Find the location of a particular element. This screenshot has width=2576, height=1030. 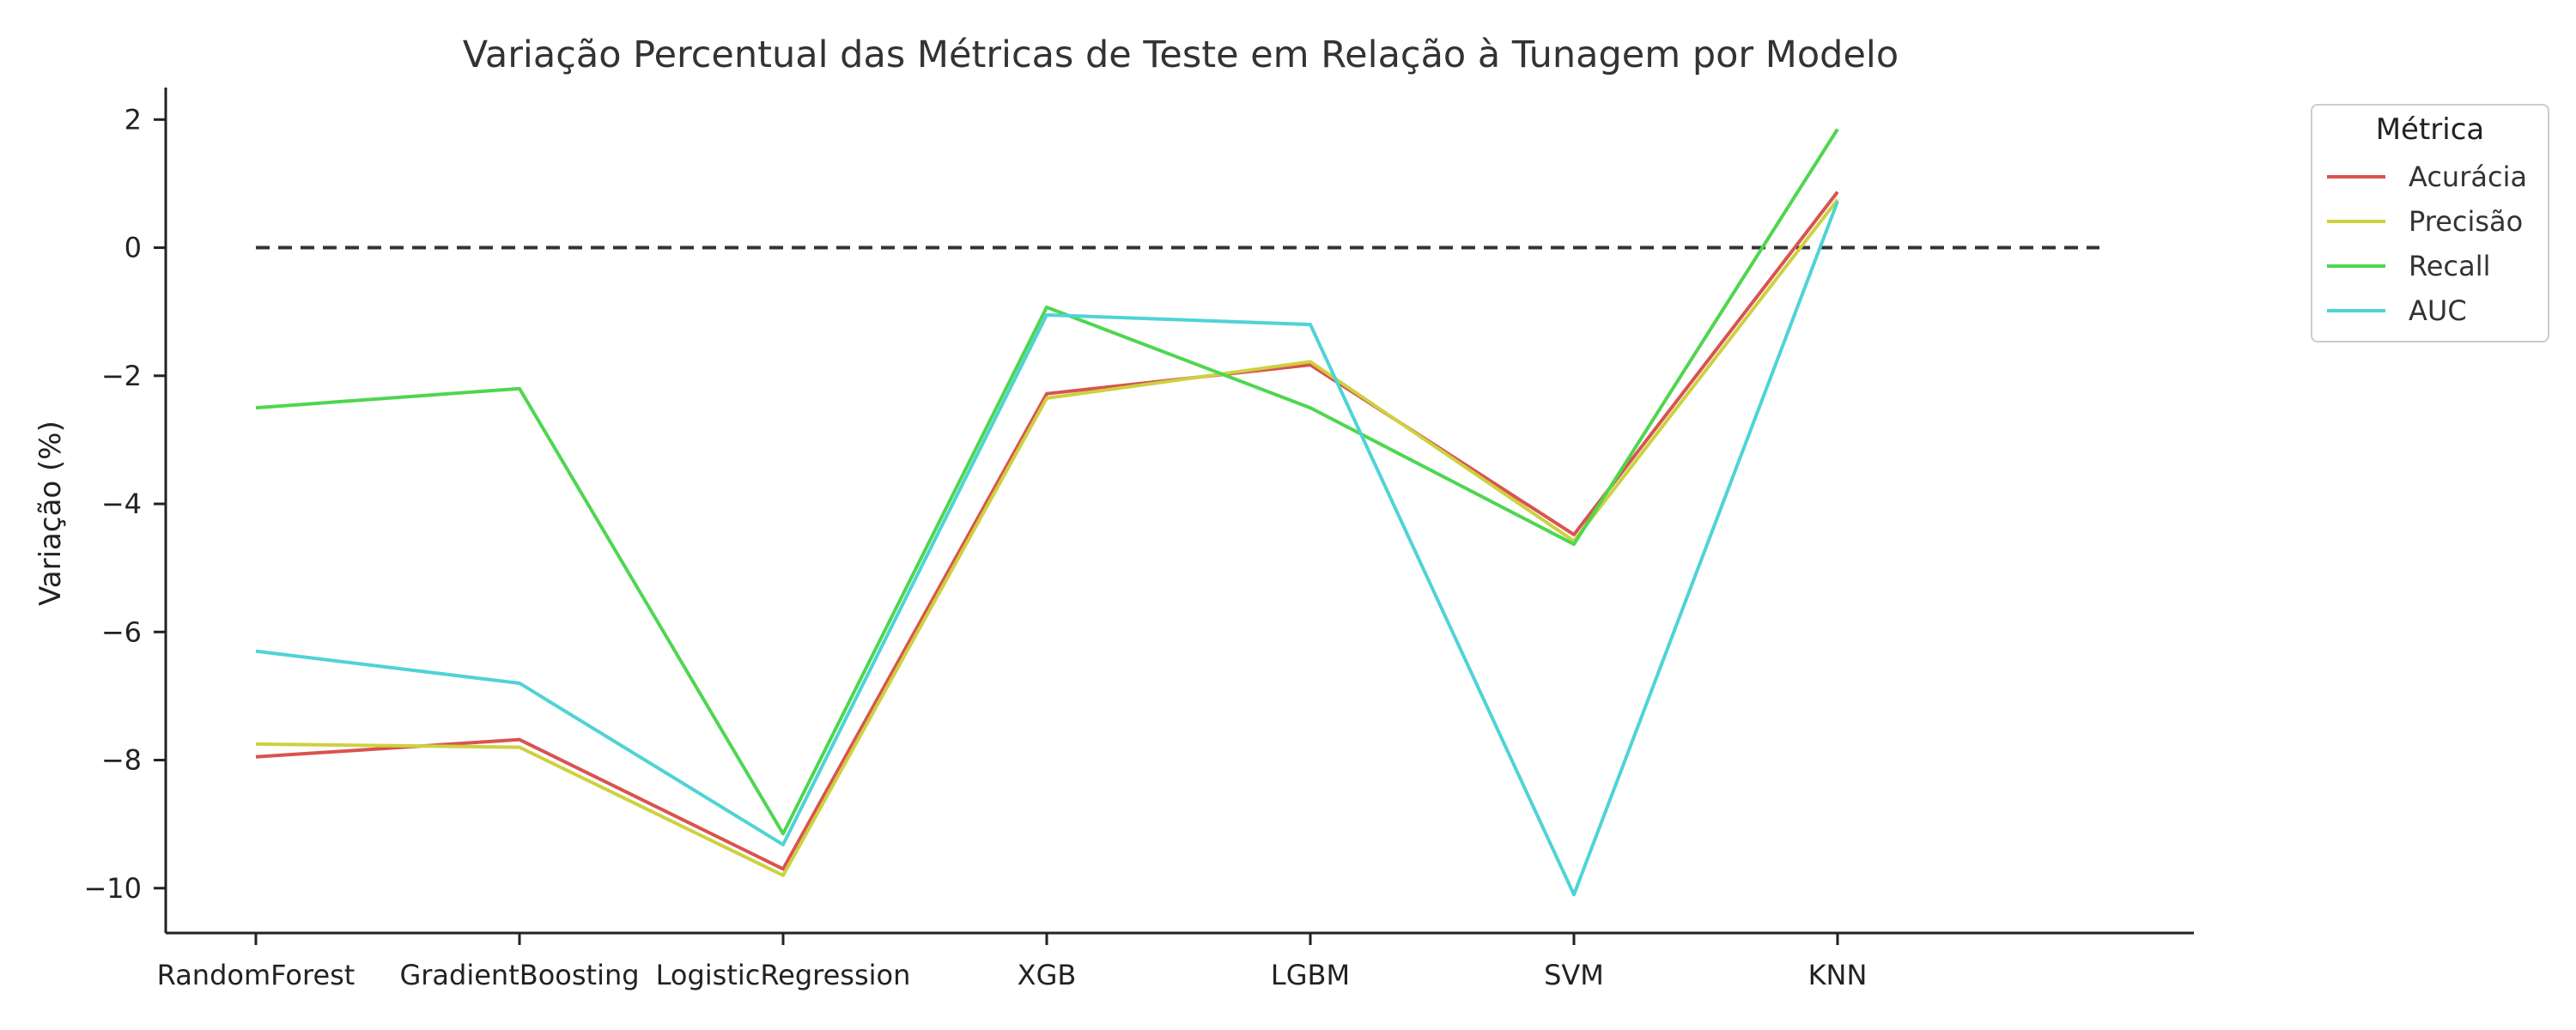

legend-label: AUC is located at coordinates (2438, 310).